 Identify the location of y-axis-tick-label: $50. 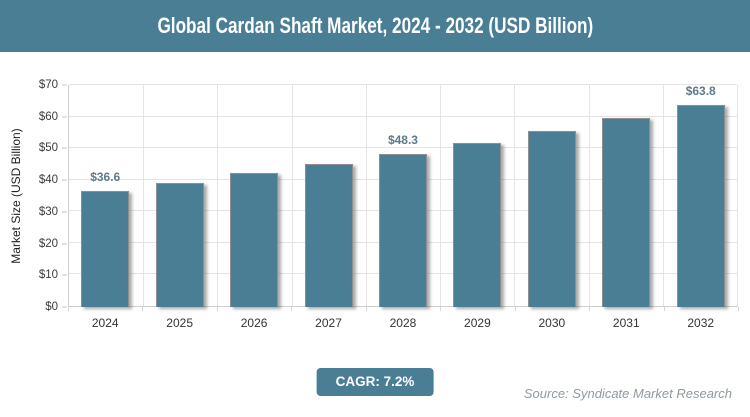
(48, 148).